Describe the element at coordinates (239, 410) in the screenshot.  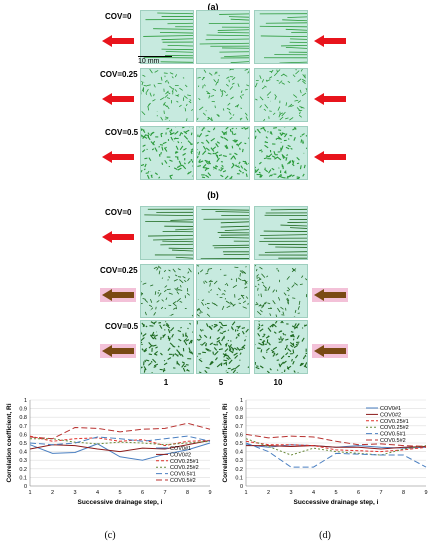
I see `y-tick-label: 0.9` at that location.